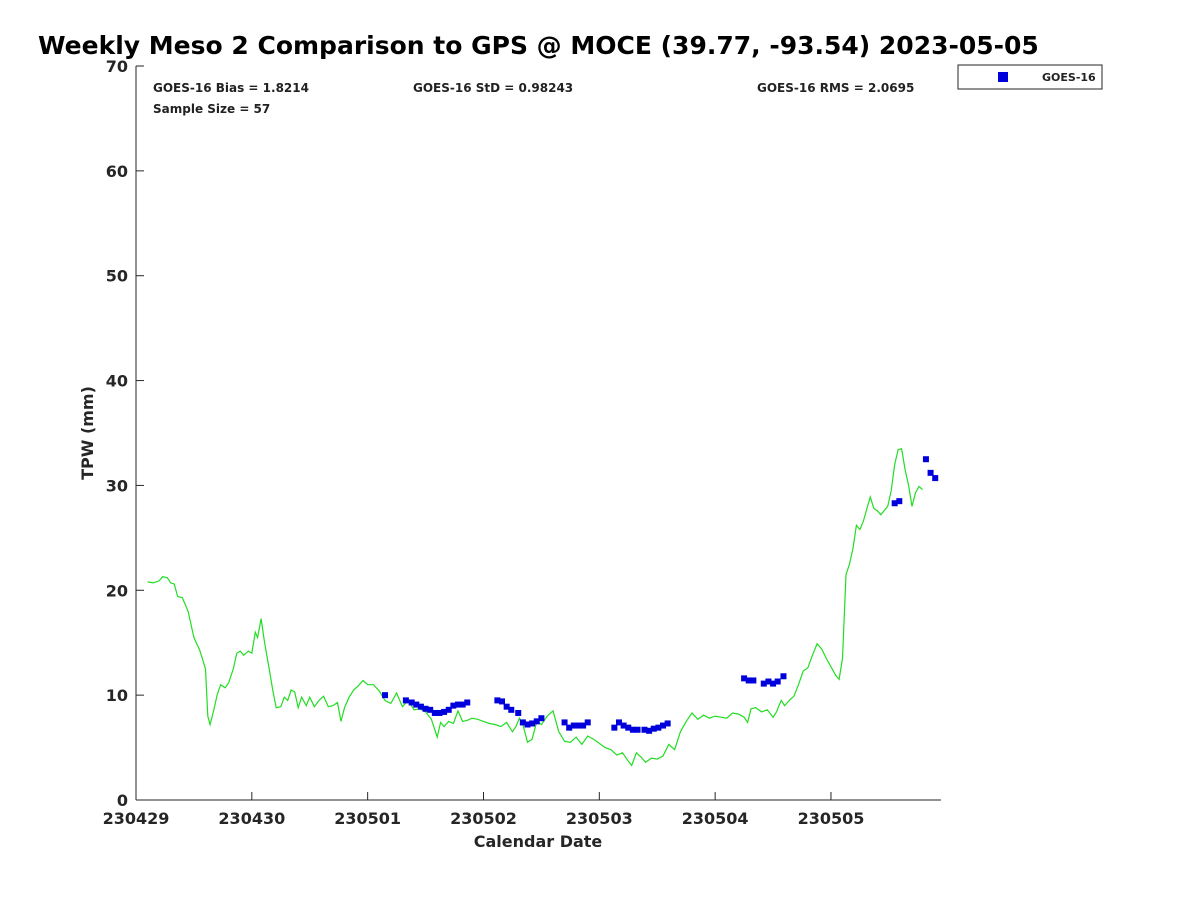 The width and height of the screenshot is (1200, 900). What do you see at coordinates (136, 818) in the screenshot?
I see `x-tick-label: 230429` at bounding box center [136, 818].